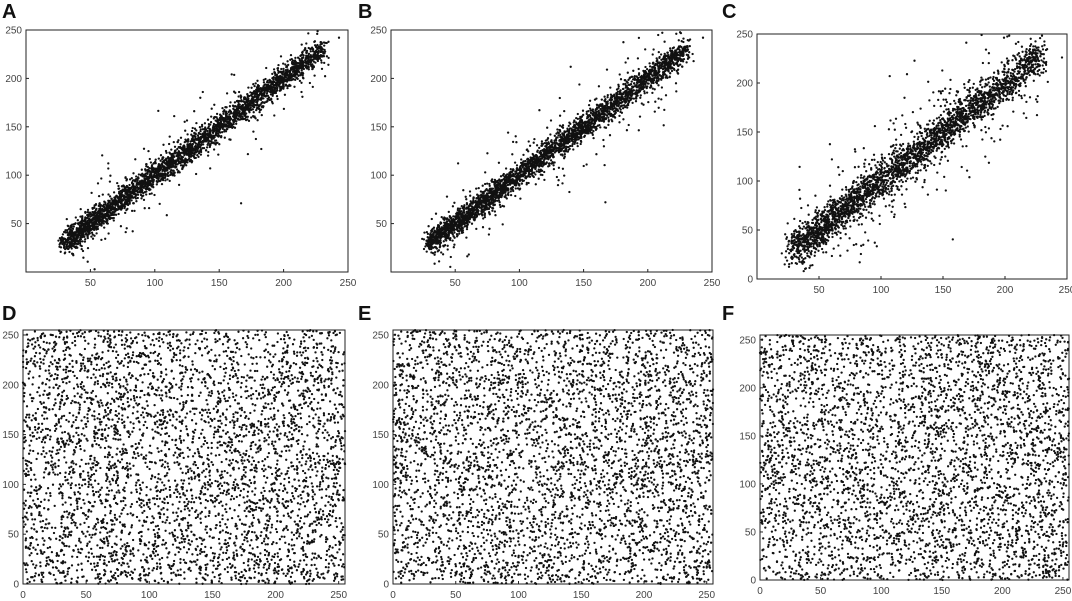 The height and width of the screenshot is (601, 1072). I want to click on panel-label-d: D, so click(9, 314).